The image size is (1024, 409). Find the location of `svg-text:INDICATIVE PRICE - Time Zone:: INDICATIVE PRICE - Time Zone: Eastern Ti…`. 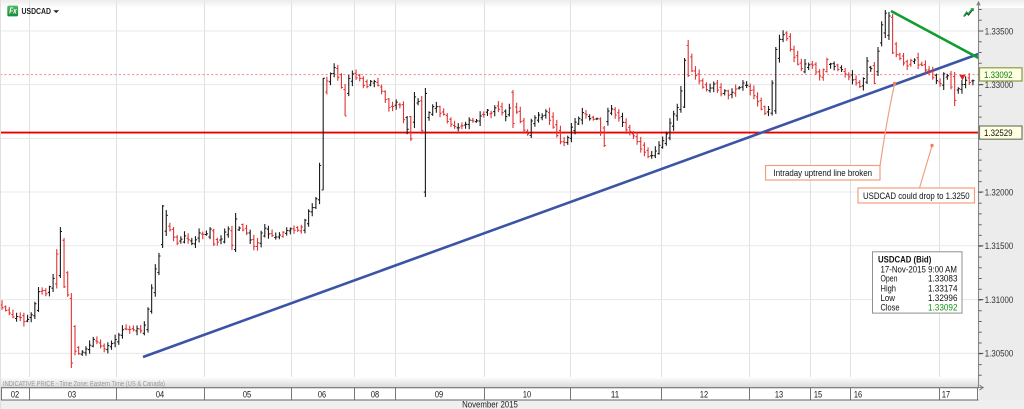

svg-text:INDICATIVE PRICE - Time Zone:: INDICATIVE PRICE - Time Zone: Eastern Ti… is located at coordinates (84, 383).